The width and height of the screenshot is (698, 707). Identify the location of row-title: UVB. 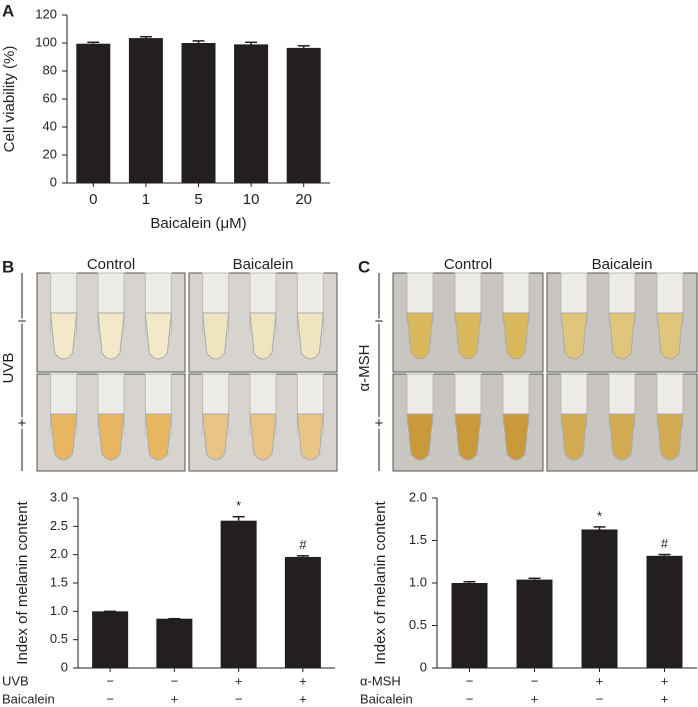
(8, 368).